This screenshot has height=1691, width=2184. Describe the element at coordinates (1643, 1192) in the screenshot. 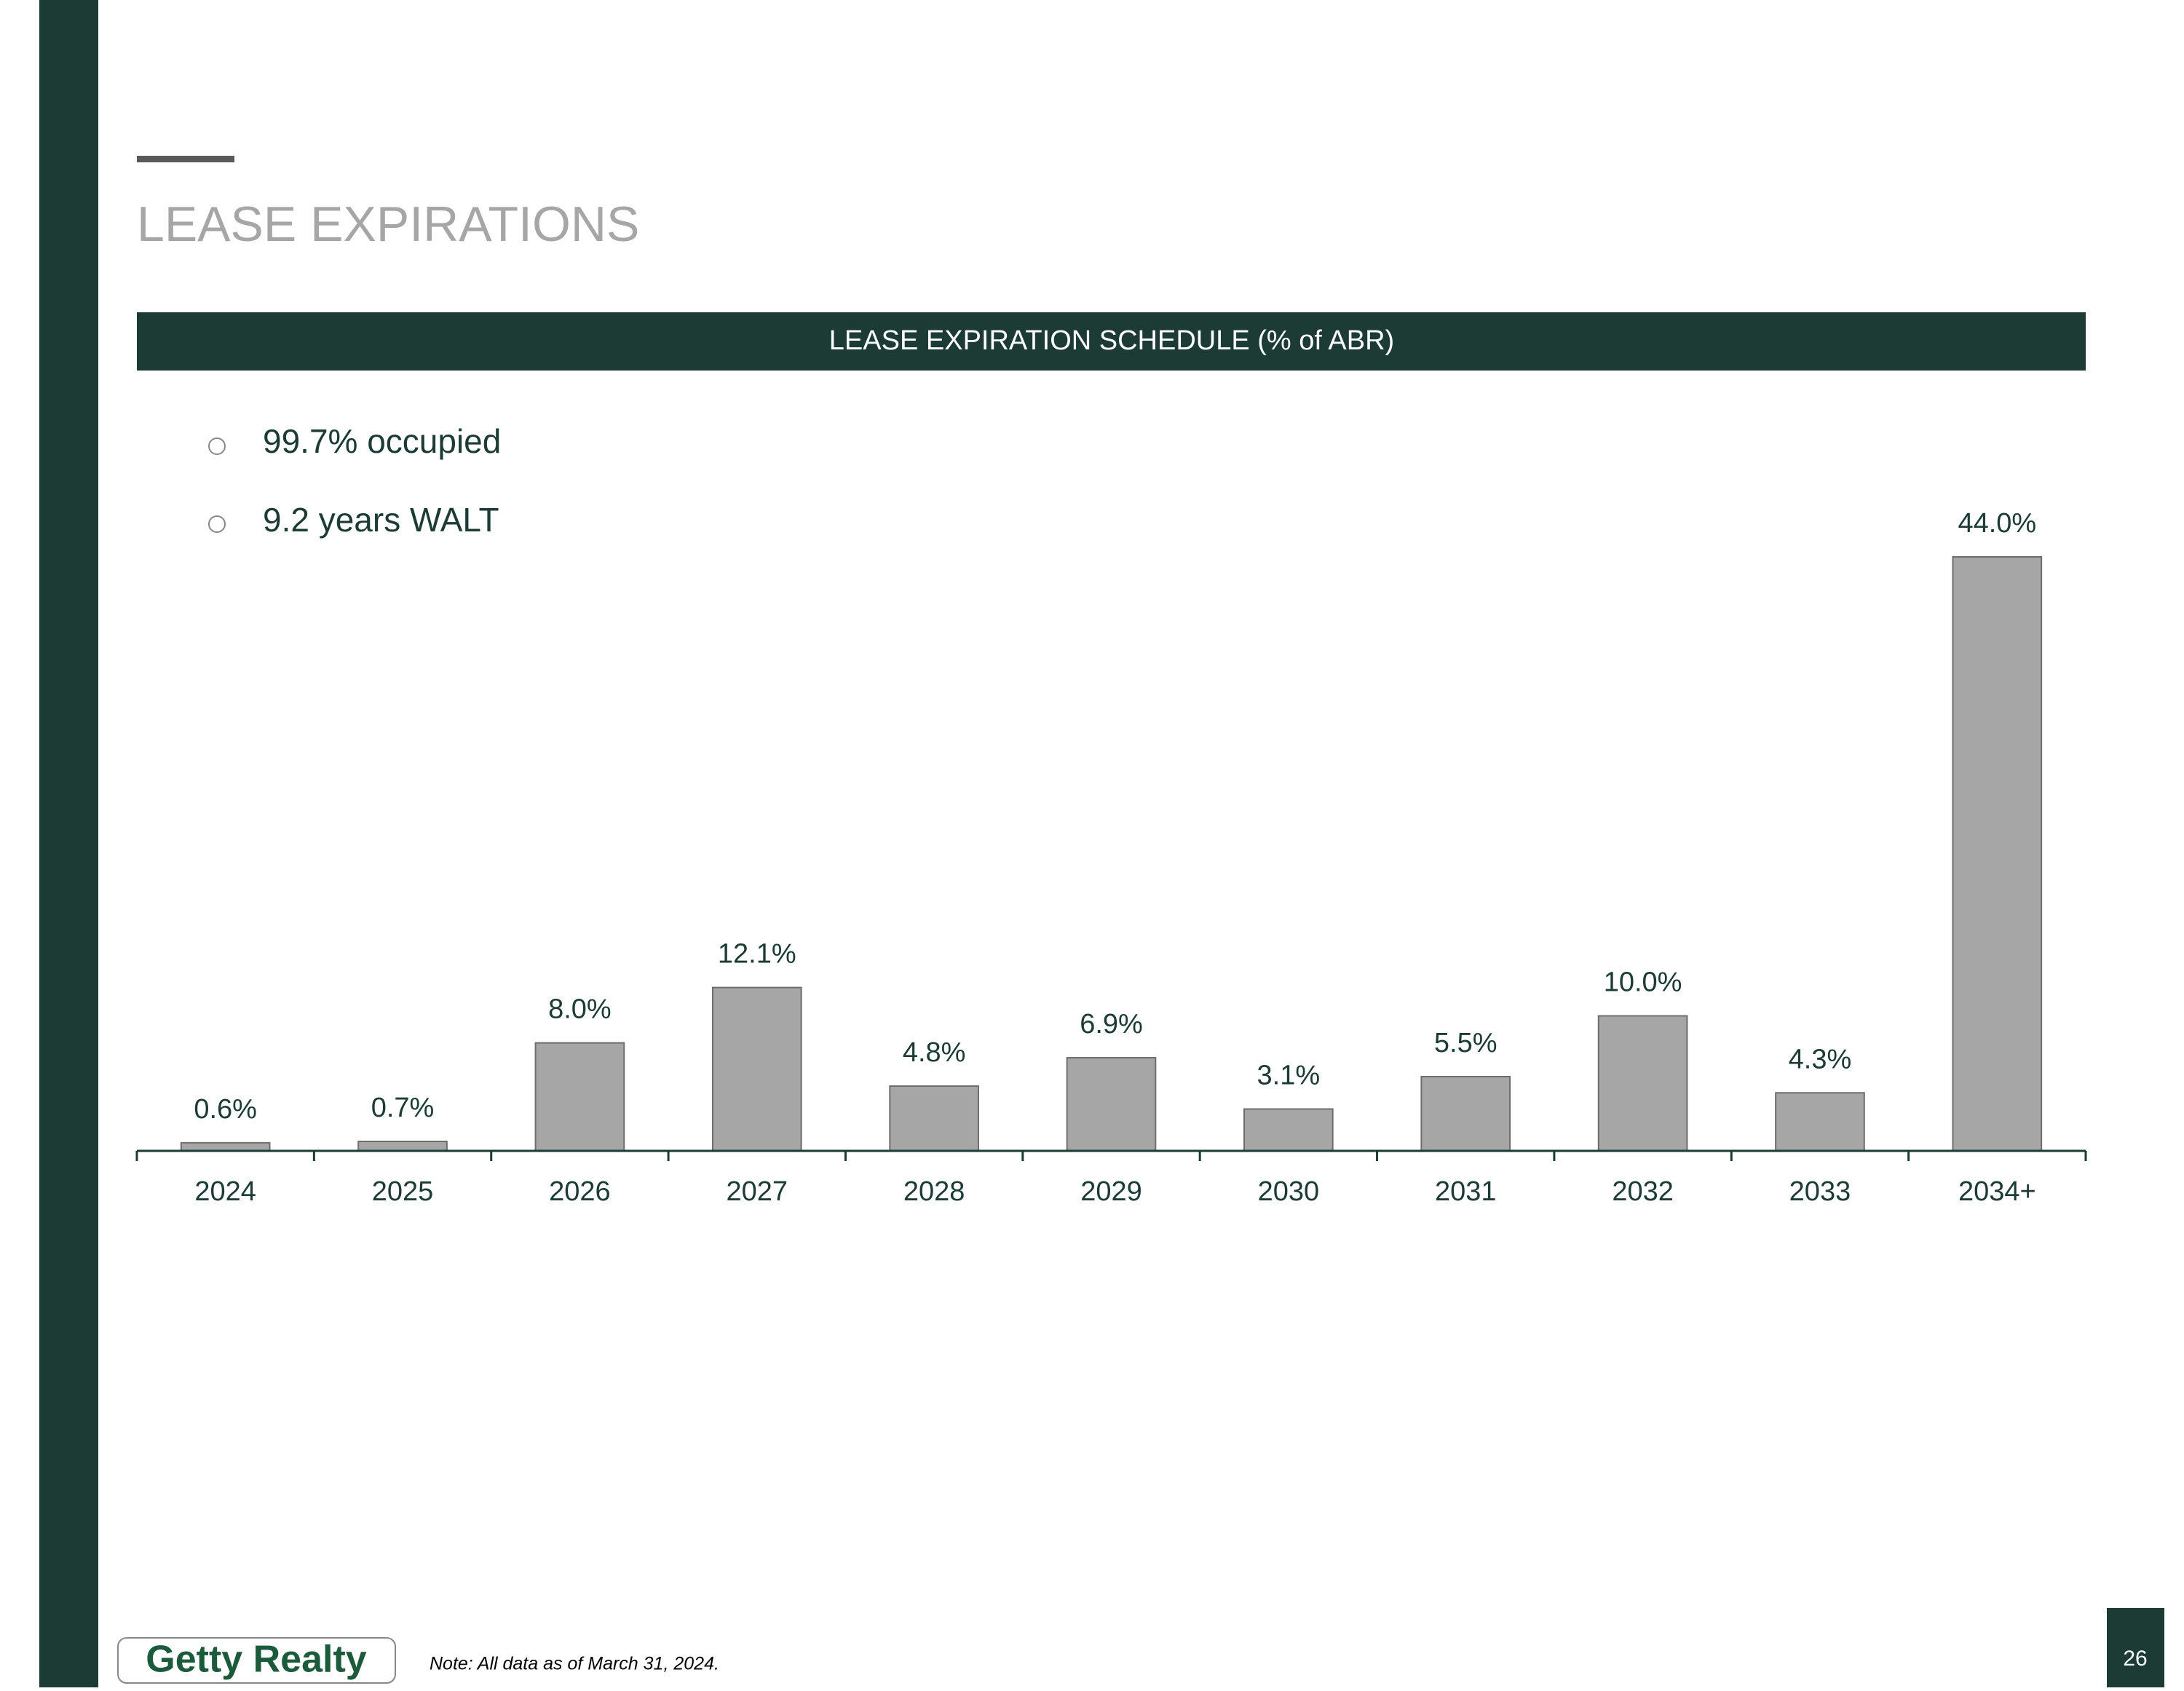

I see `x-tick-label: 2032` at that location.